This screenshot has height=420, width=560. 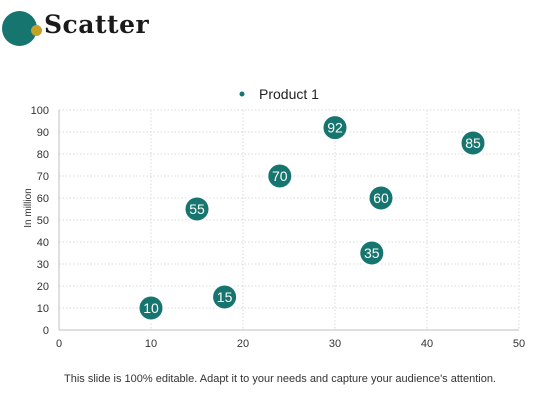 What do you see at coordinates (335, 344) in the screenshot?
I see `x-tick-label: 30` at bounding box center [335, 344].